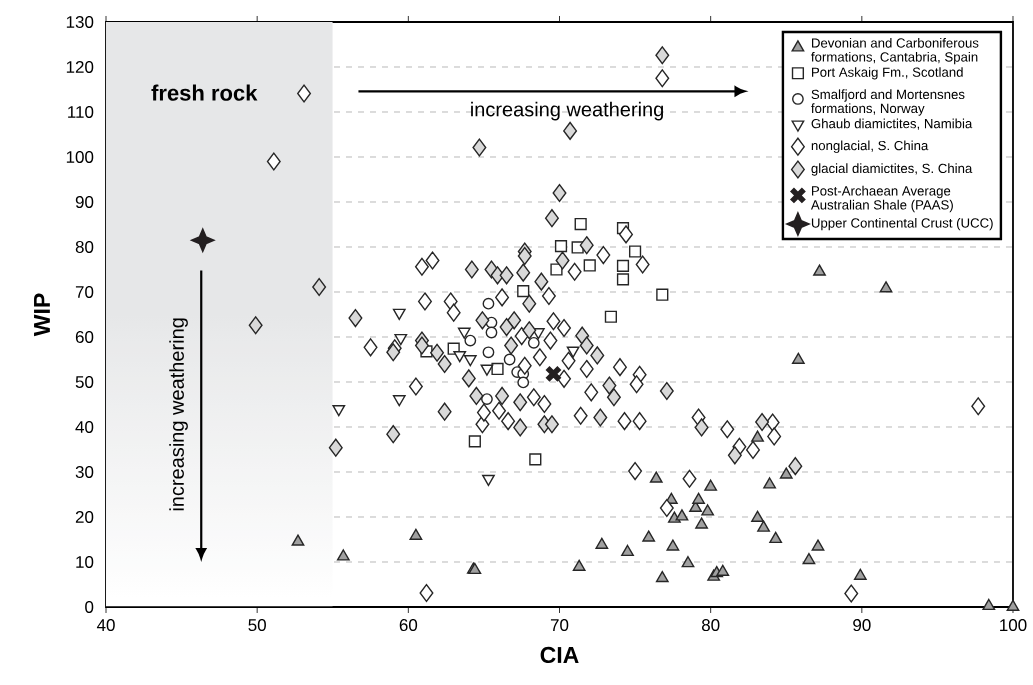 The height and width of the screenshot is (685, 1033). What do you see at coordinates (559, 625) in the screenshot?
I see `x-tick-label: 70` at bounding box center [559, 625].